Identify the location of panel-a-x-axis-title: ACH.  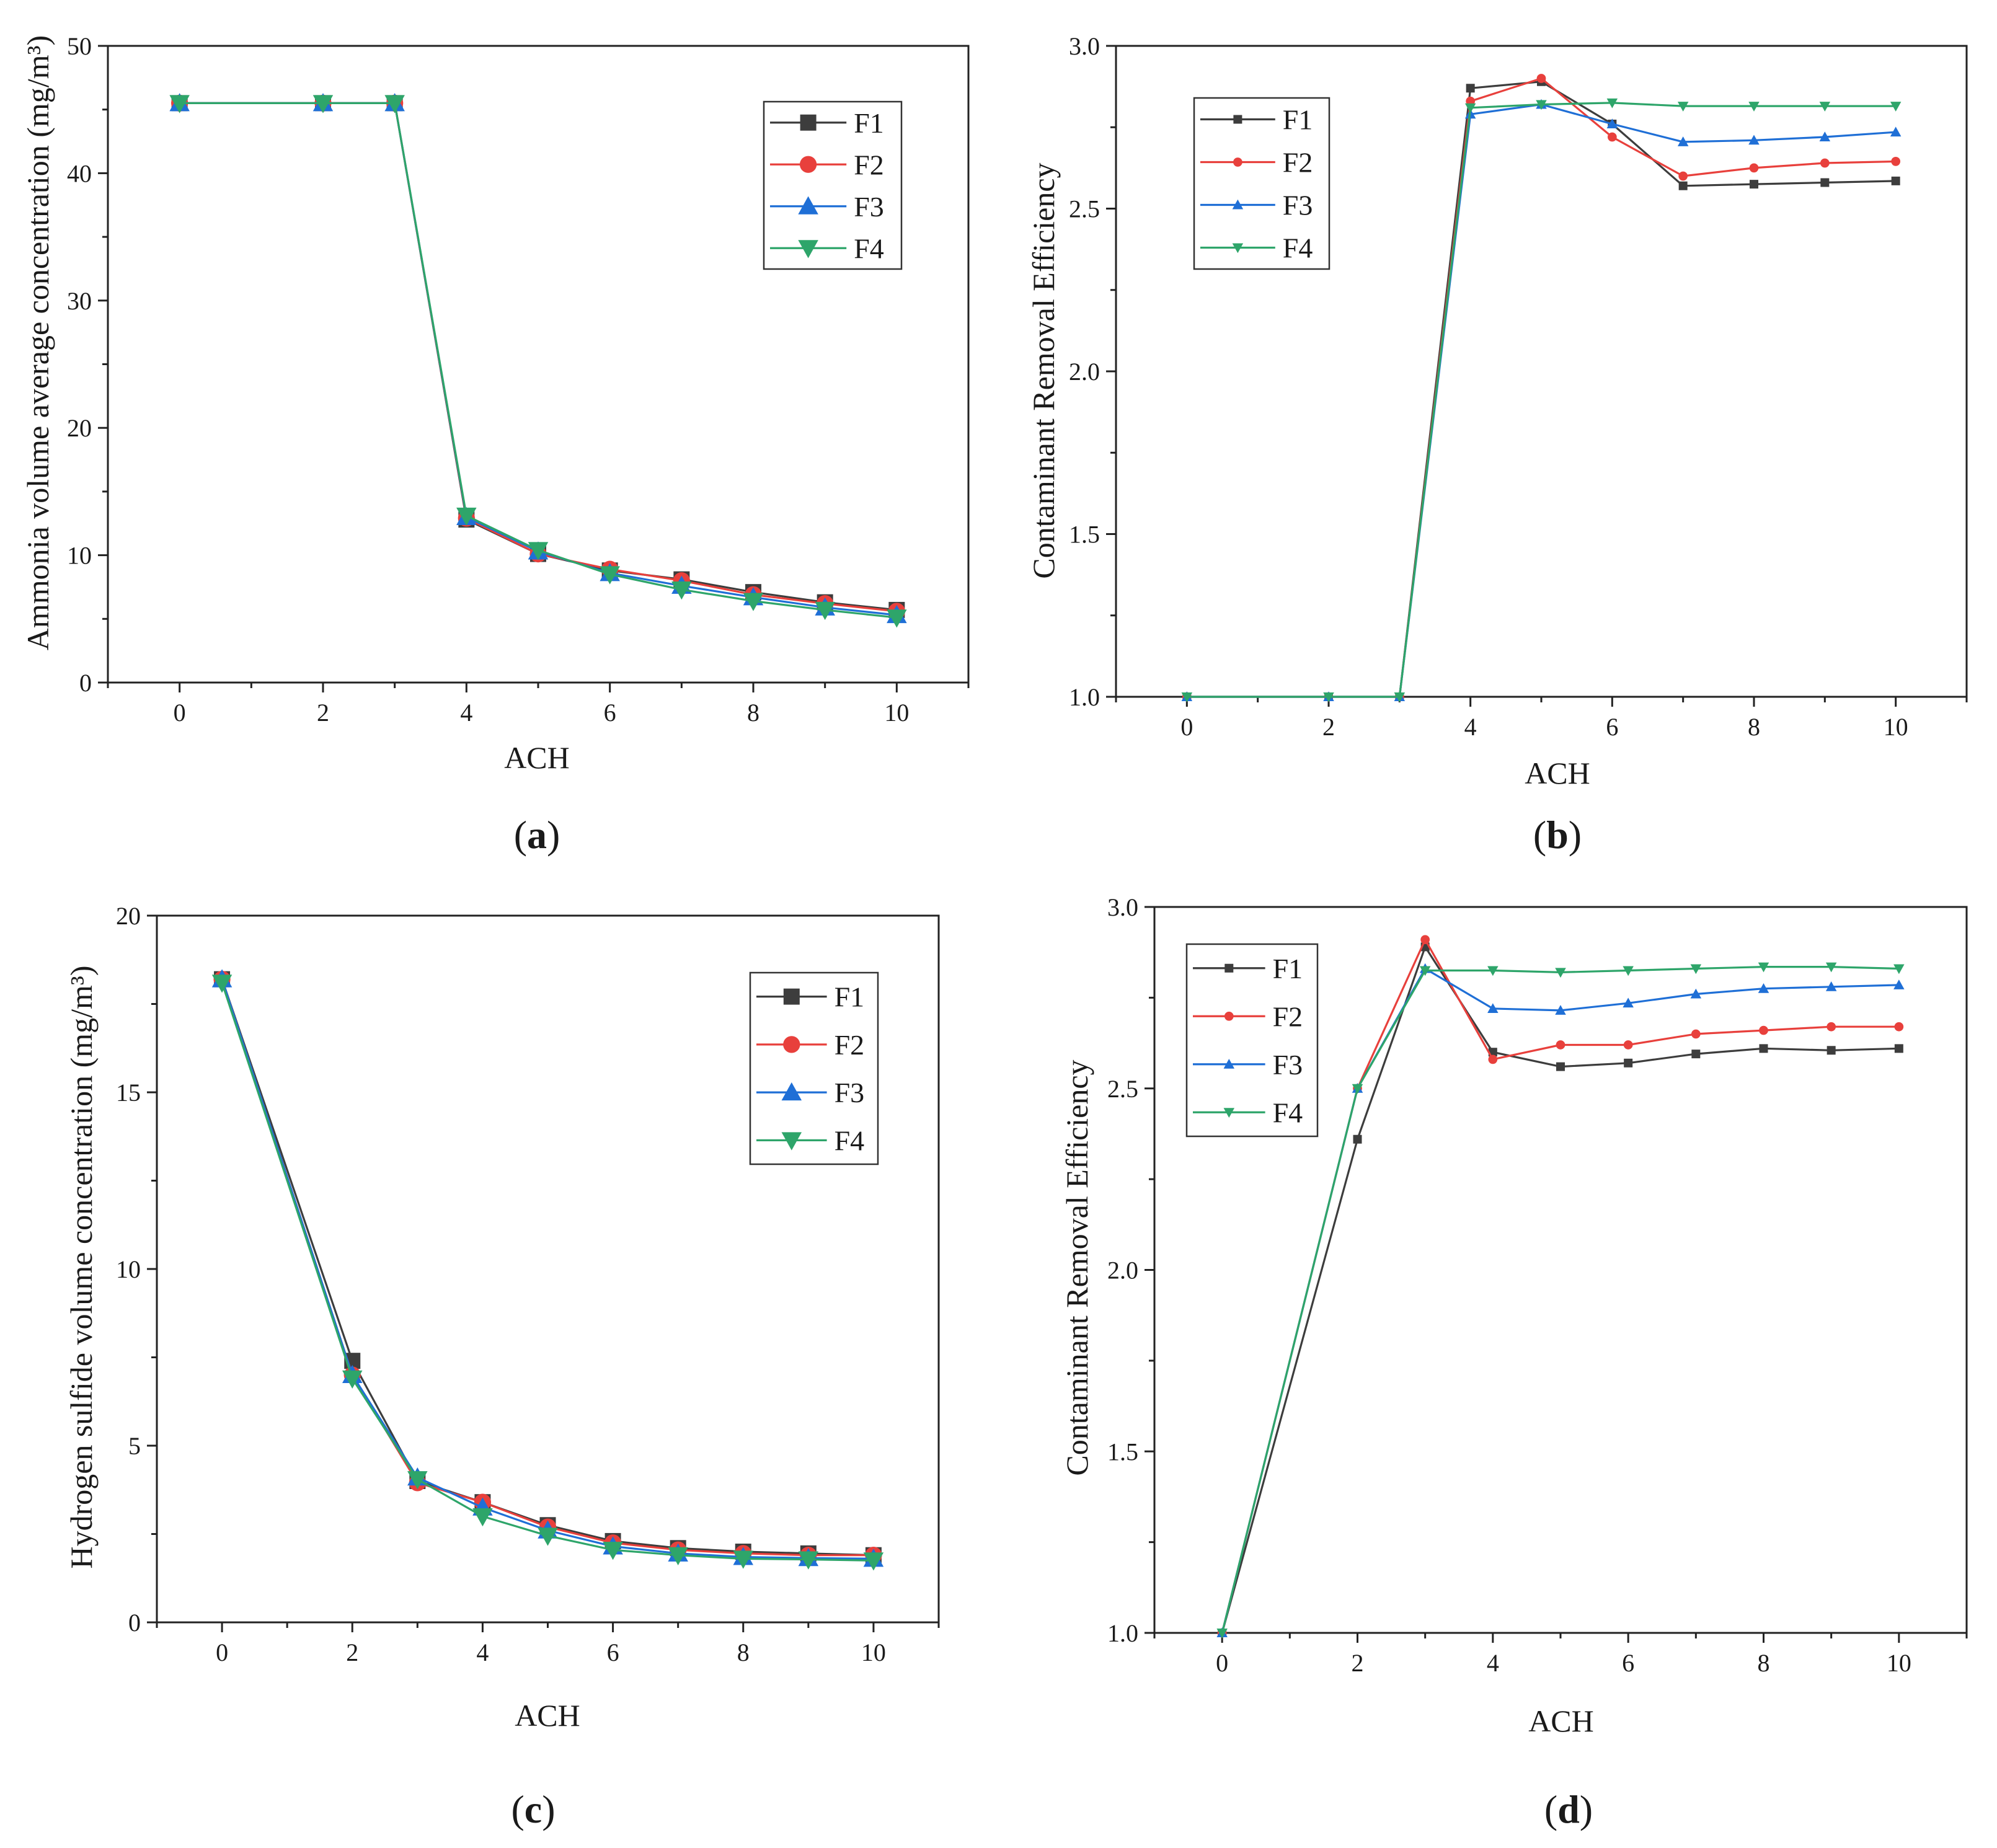
(537, 758).